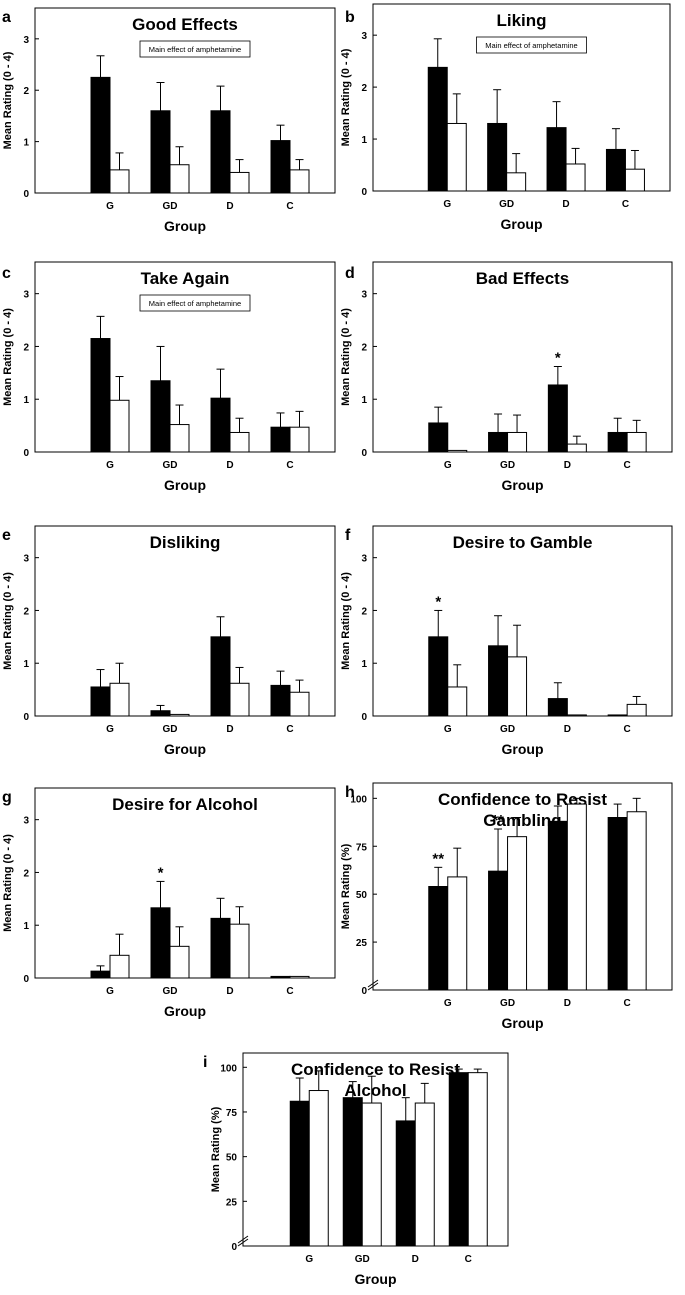  I want to click on panel-letter: e, so click(6, 535).